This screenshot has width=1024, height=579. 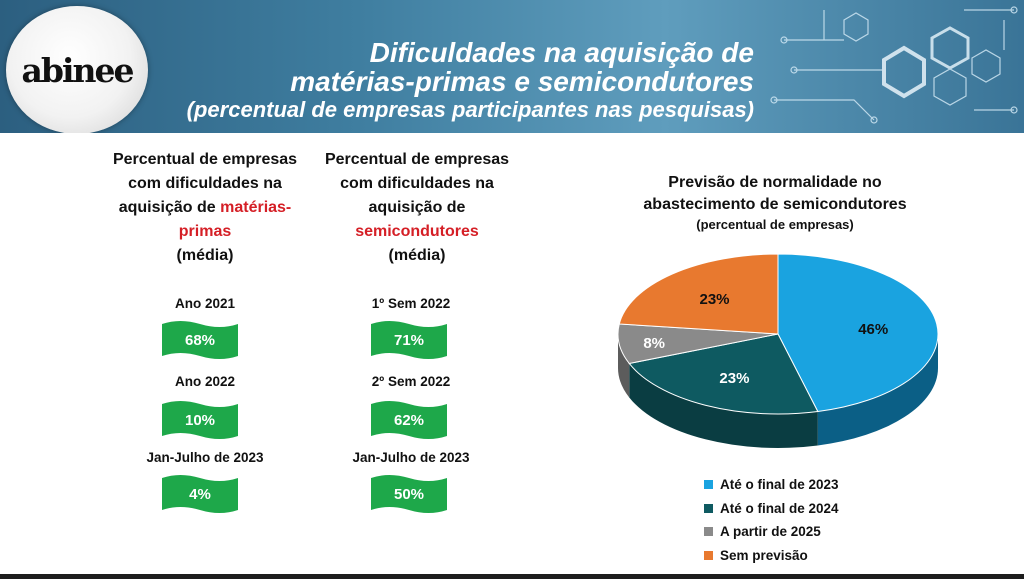 I want to click on logo: abinee, so click(x=78, y=70).